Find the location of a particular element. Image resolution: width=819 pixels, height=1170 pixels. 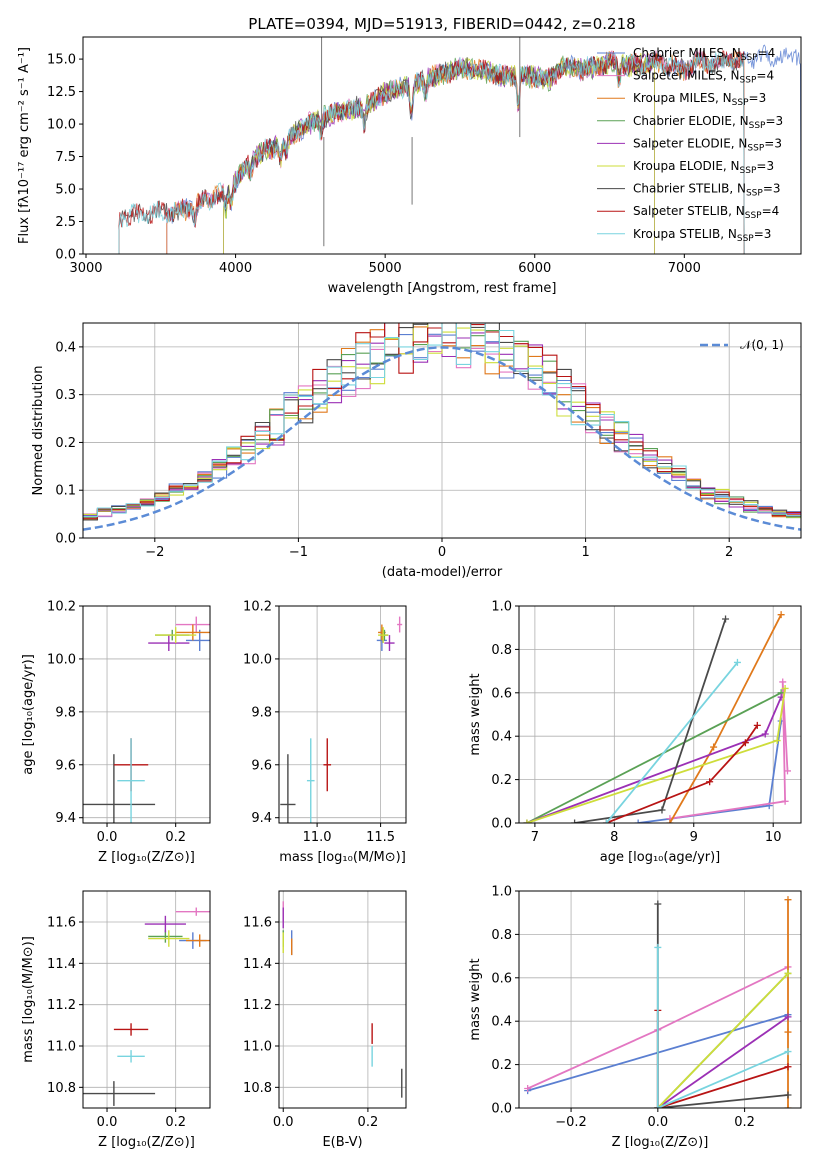

plot-area-age_vs_z is located at coordinates (146, 719).